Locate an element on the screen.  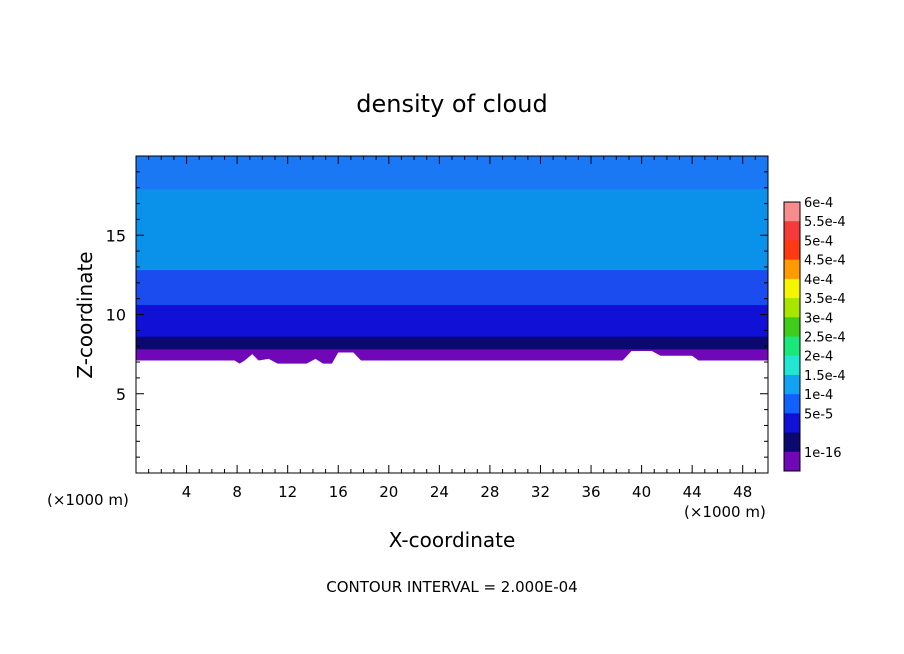
x-unit-right: (×1000 m) is located at coordinates (725, 512).